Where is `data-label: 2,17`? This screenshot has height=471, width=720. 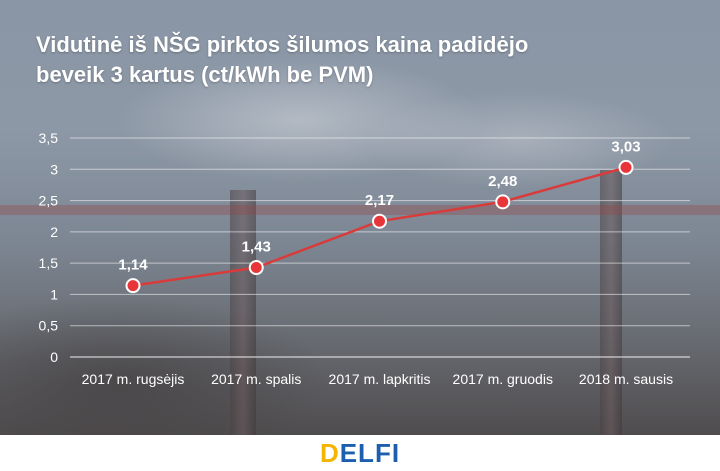 data-label: 2,17 is located at coordinates (379, 200).